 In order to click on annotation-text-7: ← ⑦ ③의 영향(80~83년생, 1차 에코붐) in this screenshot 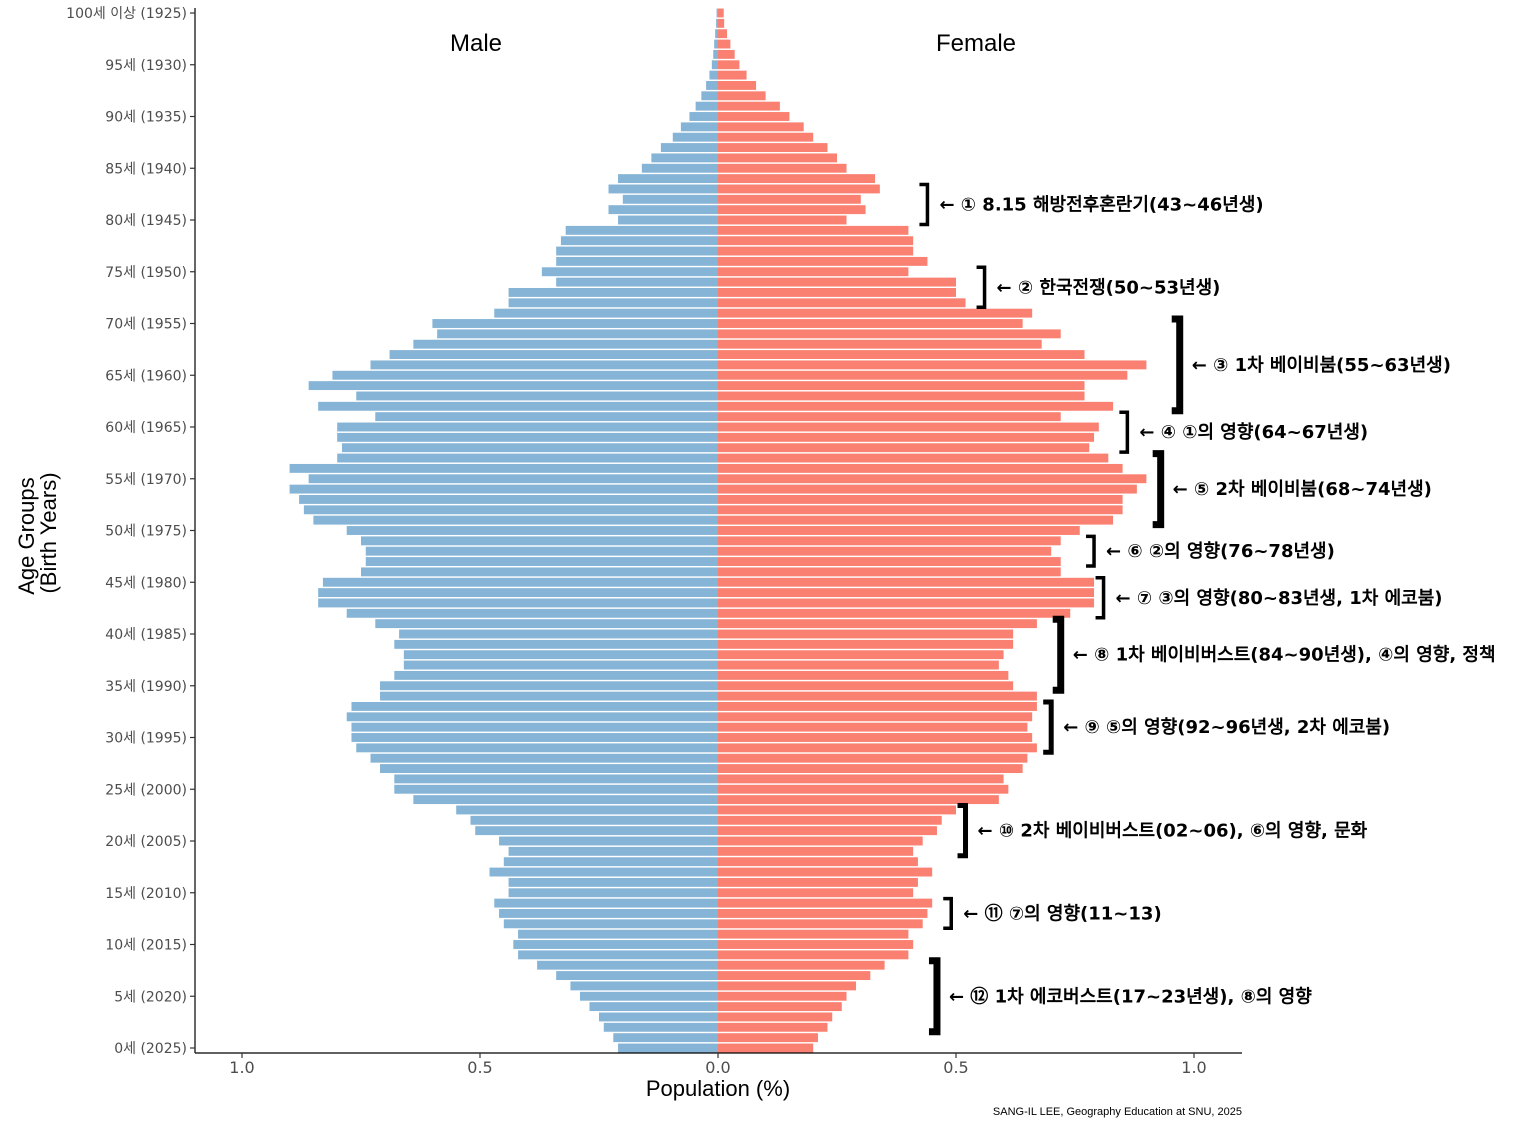, I will do `click(1279, 598)`.